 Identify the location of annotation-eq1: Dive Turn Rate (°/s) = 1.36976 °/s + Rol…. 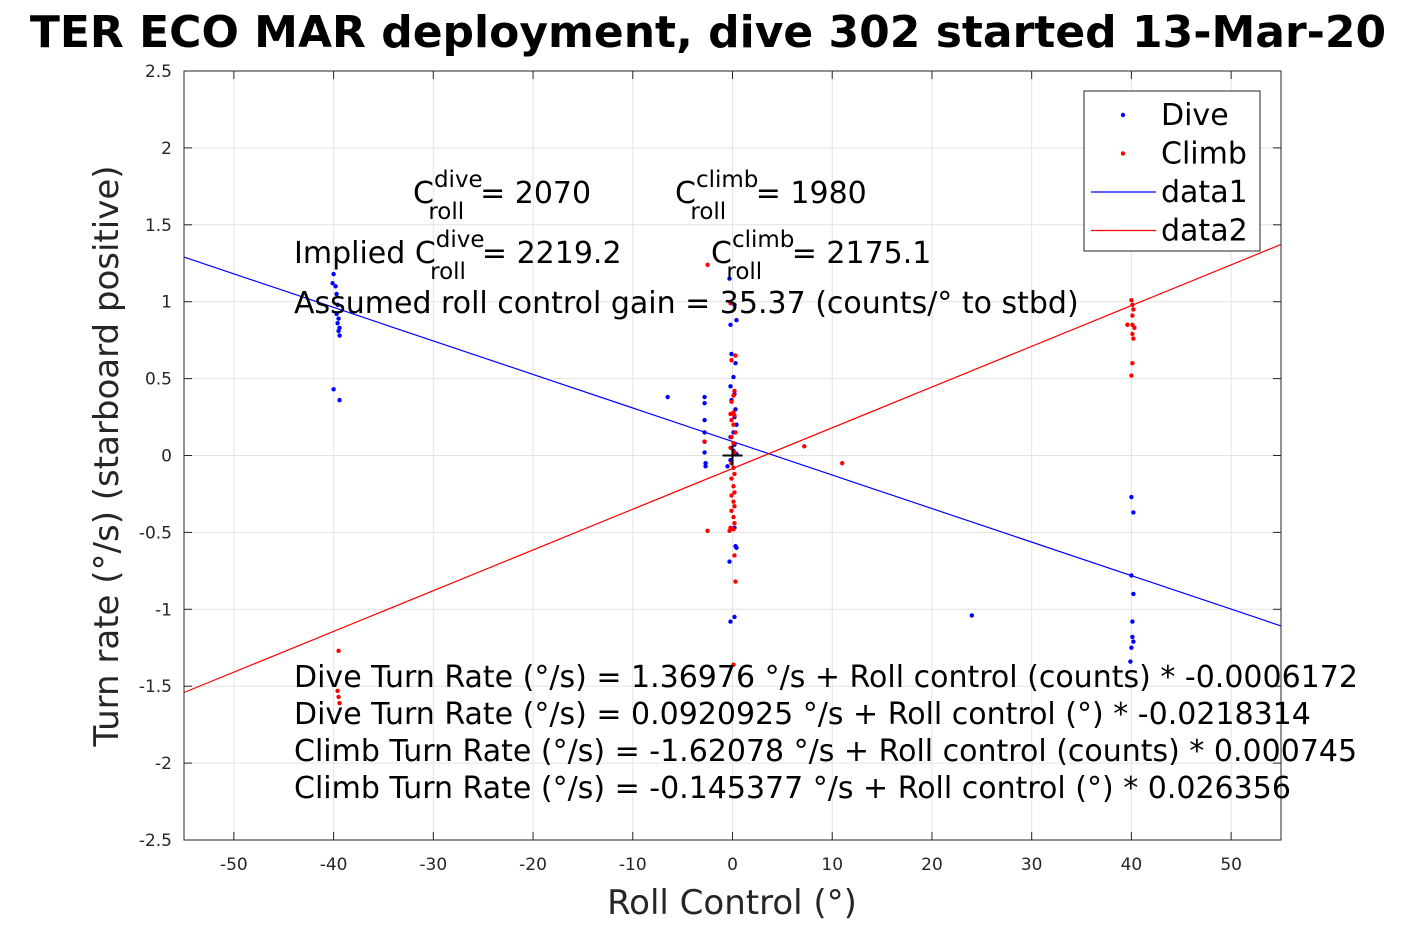
(826, 677).